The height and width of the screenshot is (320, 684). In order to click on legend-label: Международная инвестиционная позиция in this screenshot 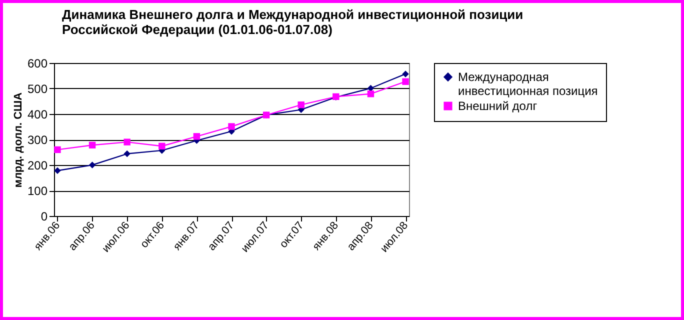, I will do `click(528, 84)`.